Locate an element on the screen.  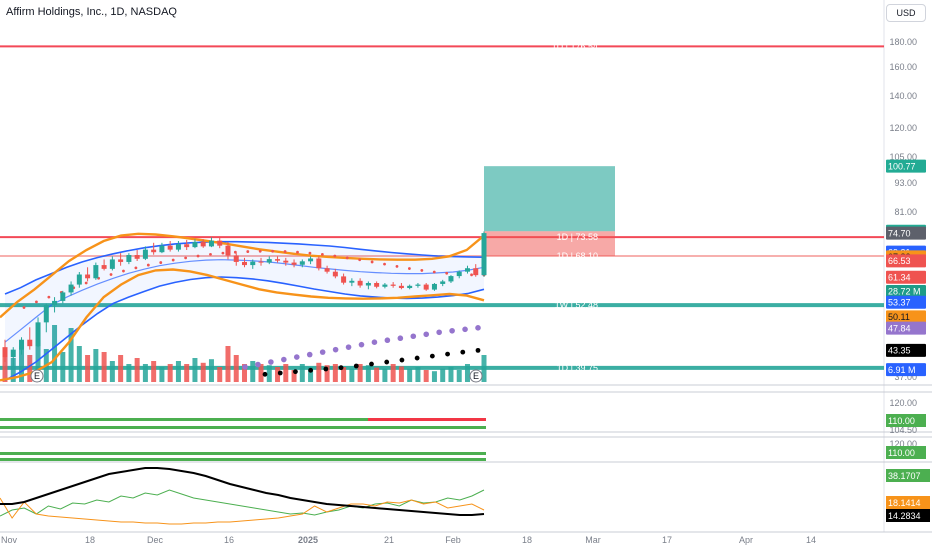
price-tick-label: 81.00 is located at coordinates (905, 212).